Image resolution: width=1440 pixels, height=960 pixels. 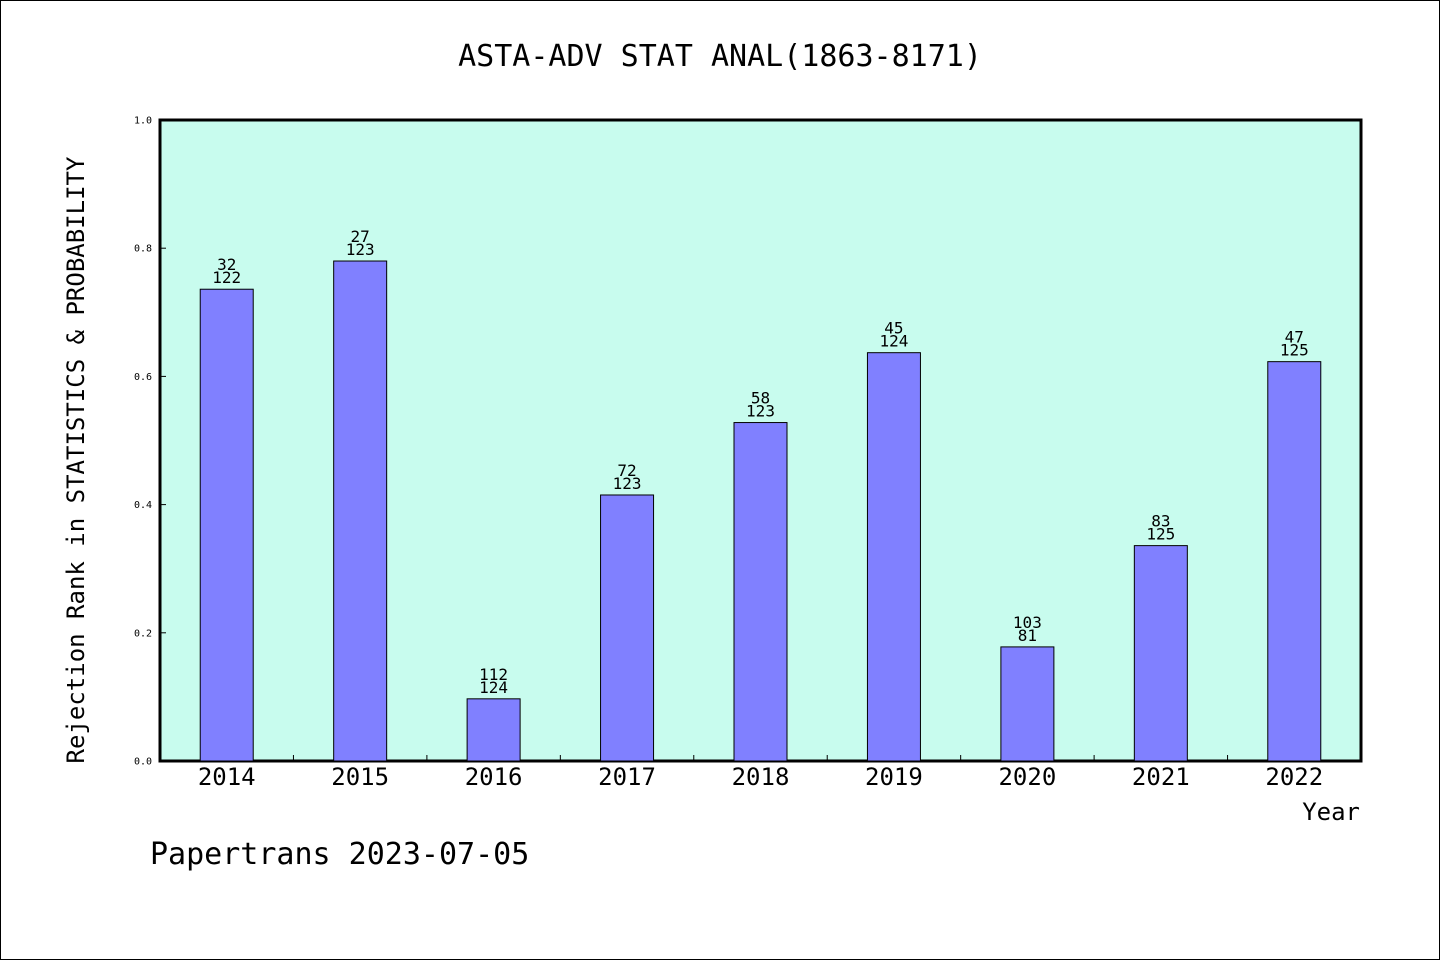 I want to click on x-axis-tick-marks, so click(x=760, y=758).